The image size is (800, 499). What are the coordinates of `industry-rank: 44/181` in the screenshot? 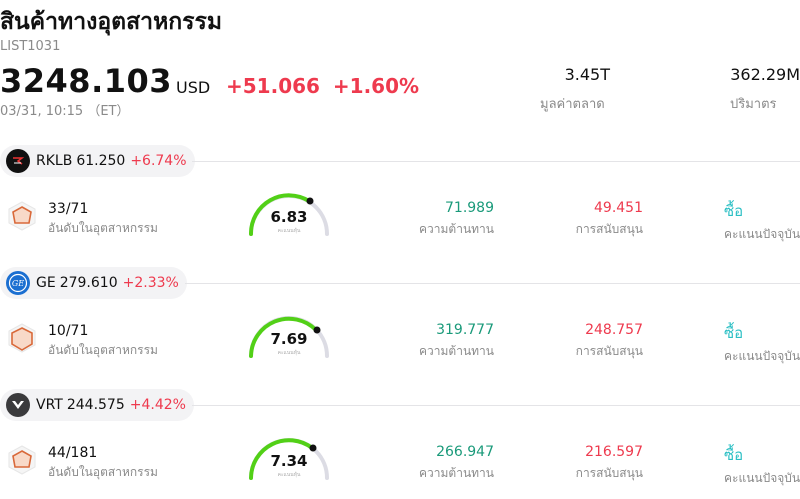 It's located at (73, 453).